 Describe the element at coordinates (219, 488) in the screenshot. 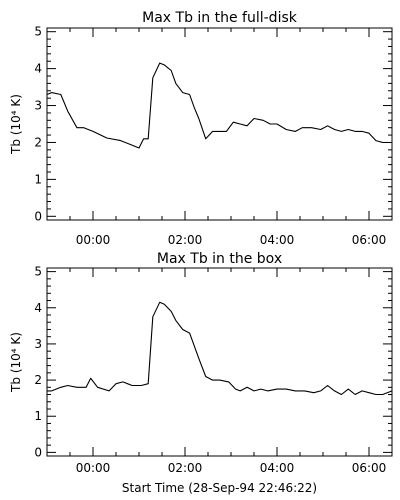

I see `x-axis-label: Start Time (28-Sep-94 22:46:22)` at that location.